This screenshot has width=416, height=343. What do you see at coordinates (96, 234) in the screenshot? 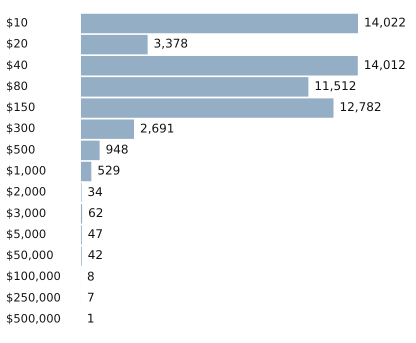
I see `data-label: 47` at bounding box center [96, 234].